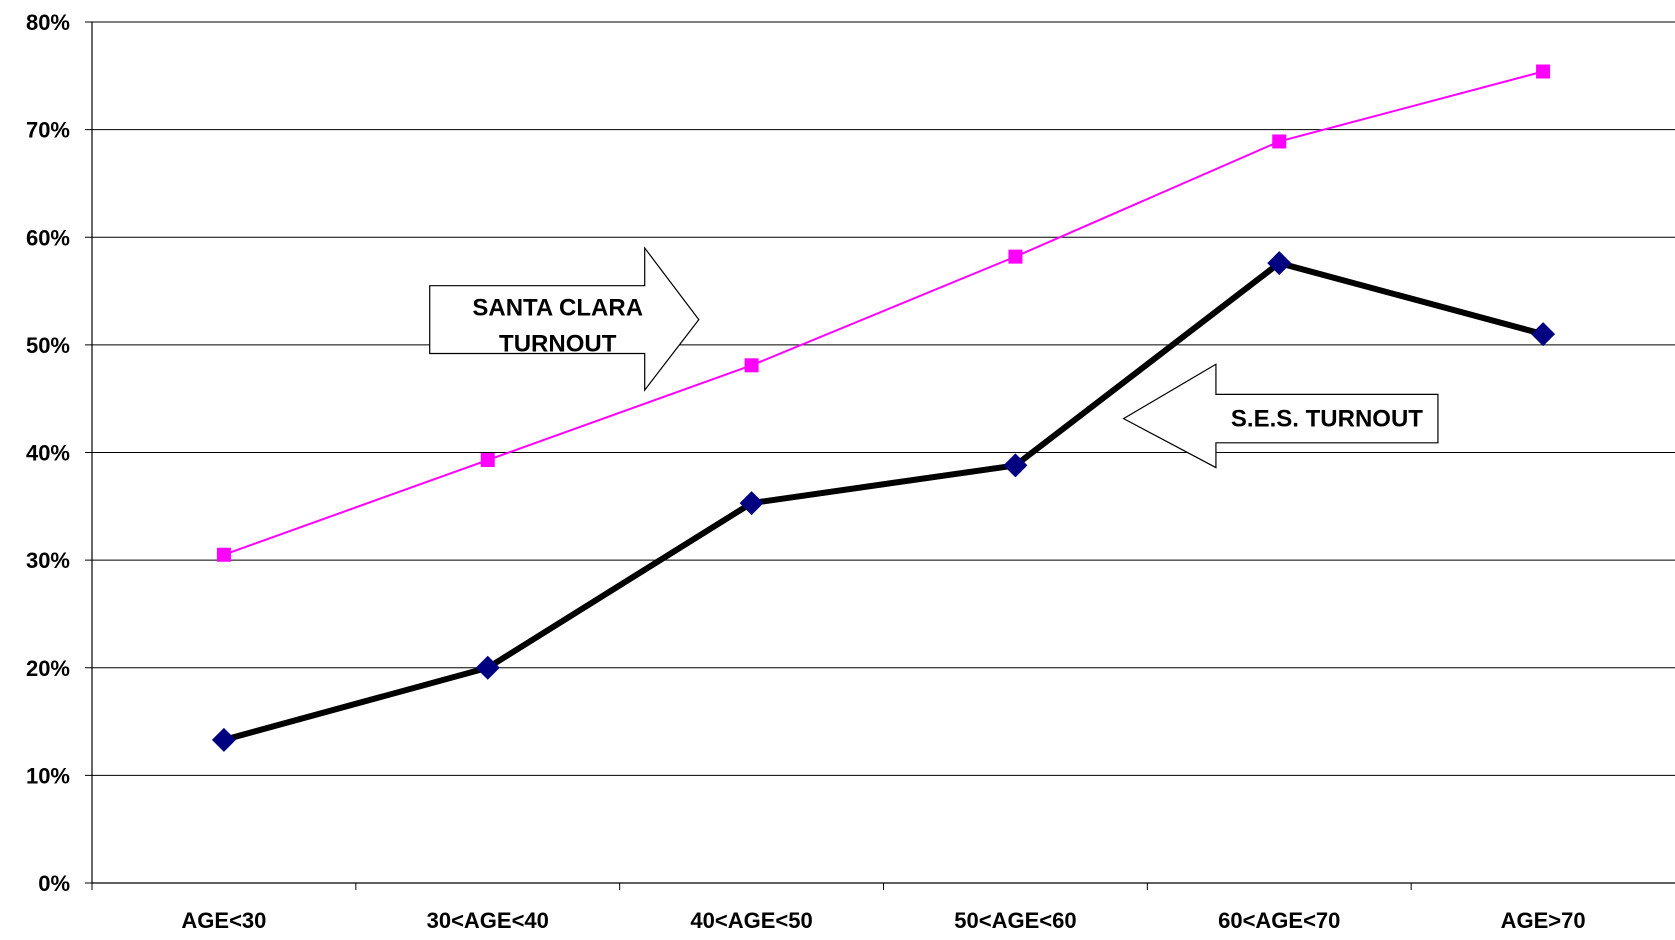 The width and height of the screenshot is (1675, 940). I want to click on y-tick-labels: 0% 10% 20% 30% 40% 50% 60% 70% 80%, so click(48, 453).